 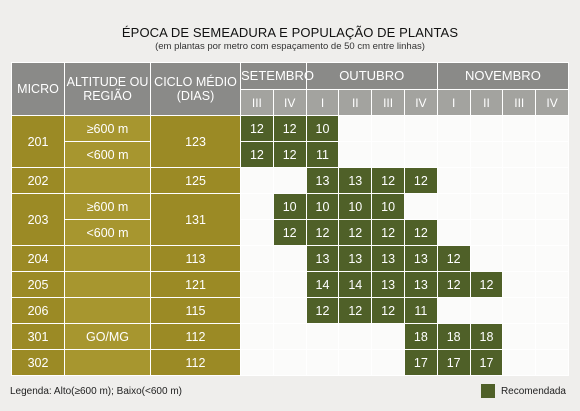 I want to click on header-period: I, so click(x=322, y=102).